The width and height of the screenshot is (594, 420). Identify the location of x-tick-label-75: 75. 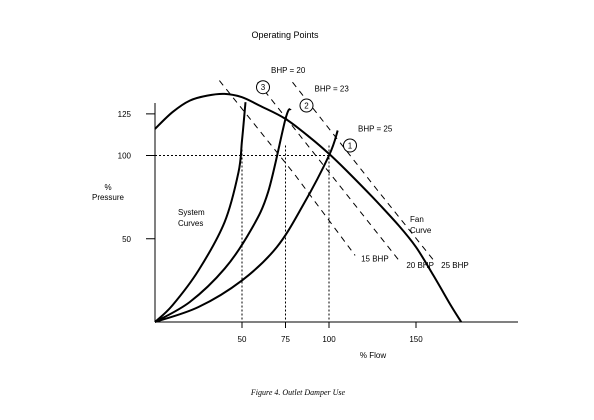
(285, 339).